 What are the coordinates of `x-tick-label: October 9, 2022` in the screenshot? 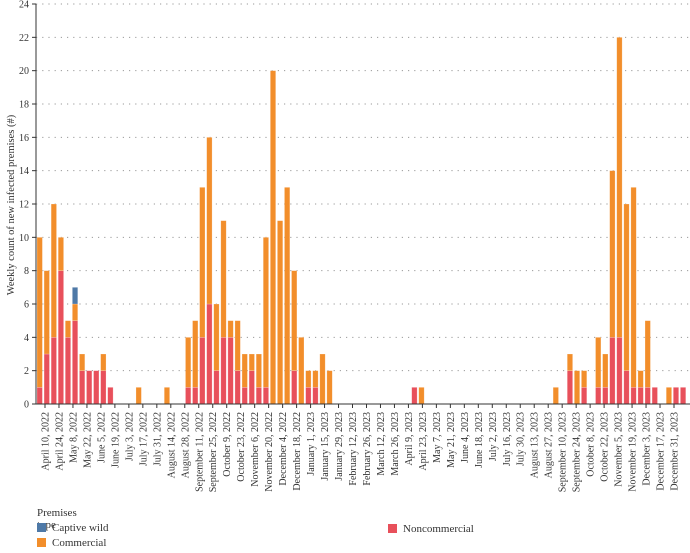 It's located at (227, 444).